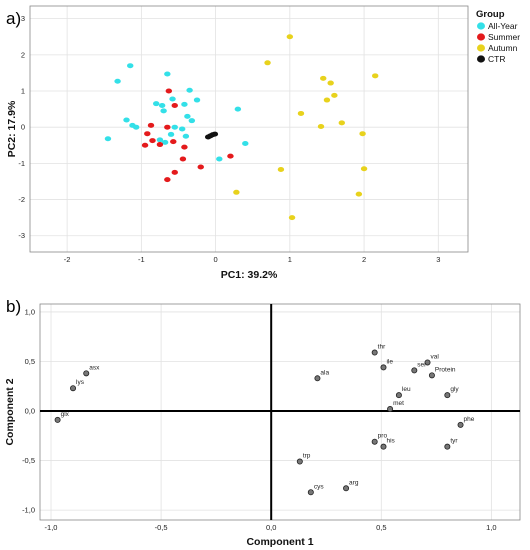 The height and width of the screenshot is (550, 530). I want to click on y-tick-label: -1, so click(21, 163).